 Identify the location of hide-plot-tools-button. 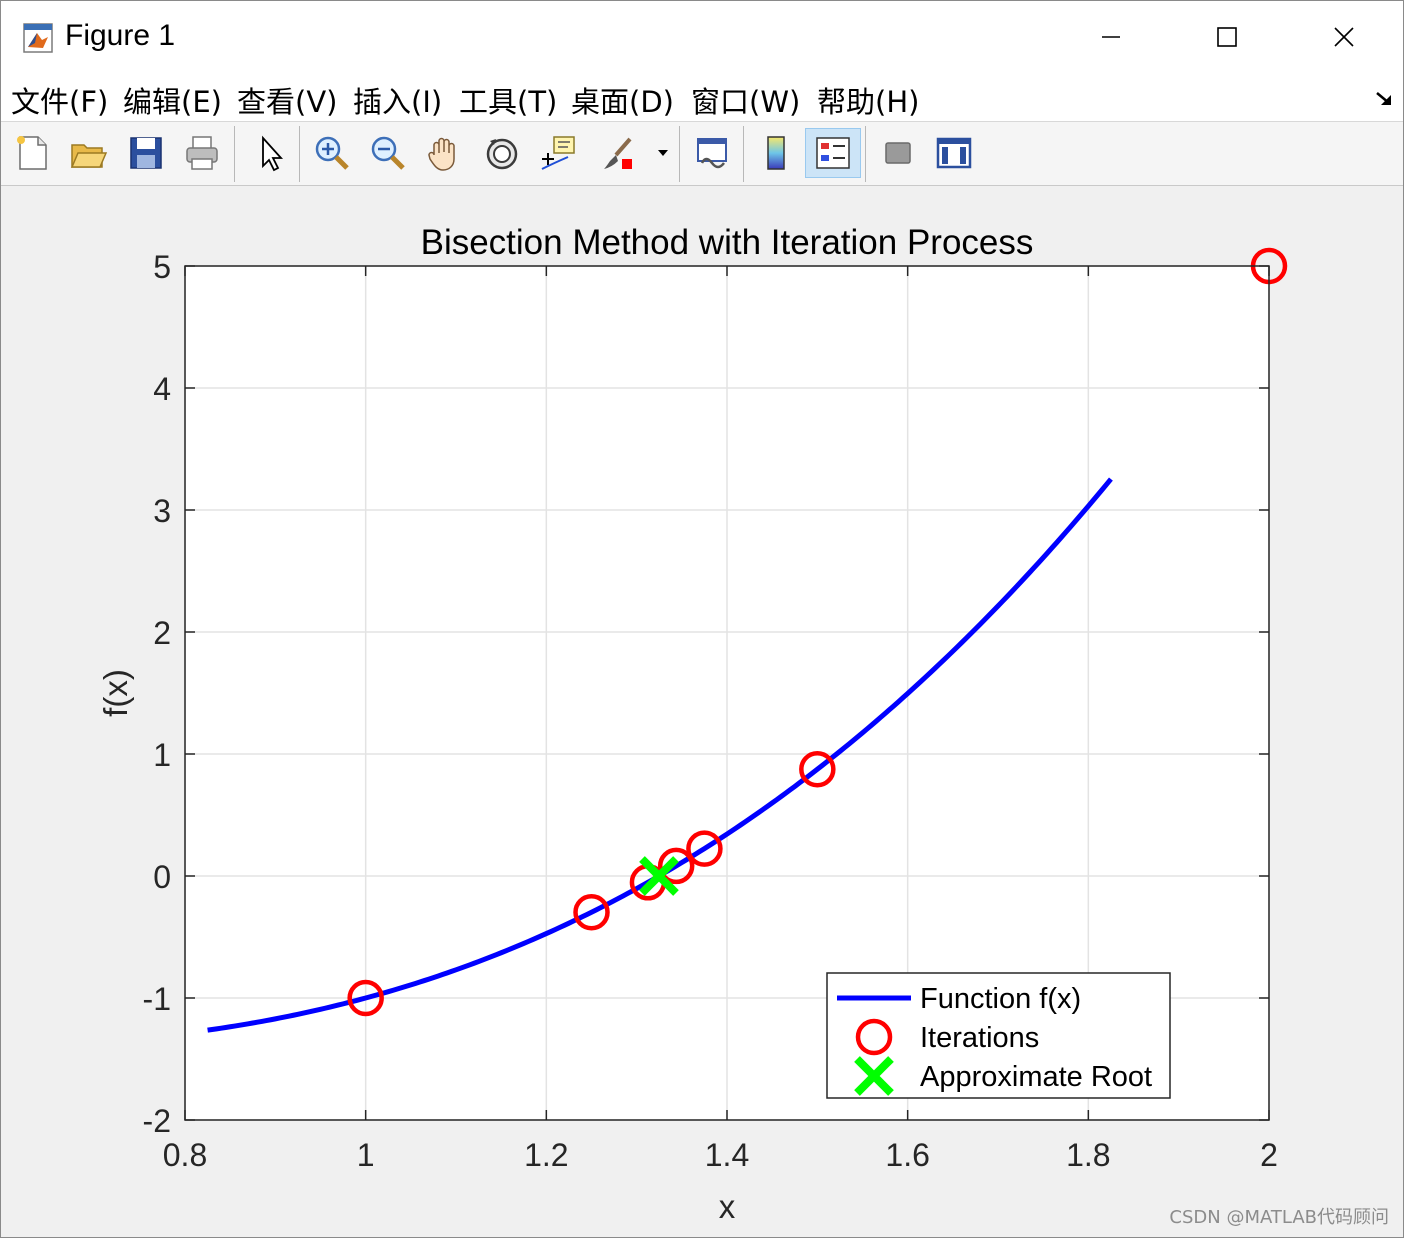
(898, 153).